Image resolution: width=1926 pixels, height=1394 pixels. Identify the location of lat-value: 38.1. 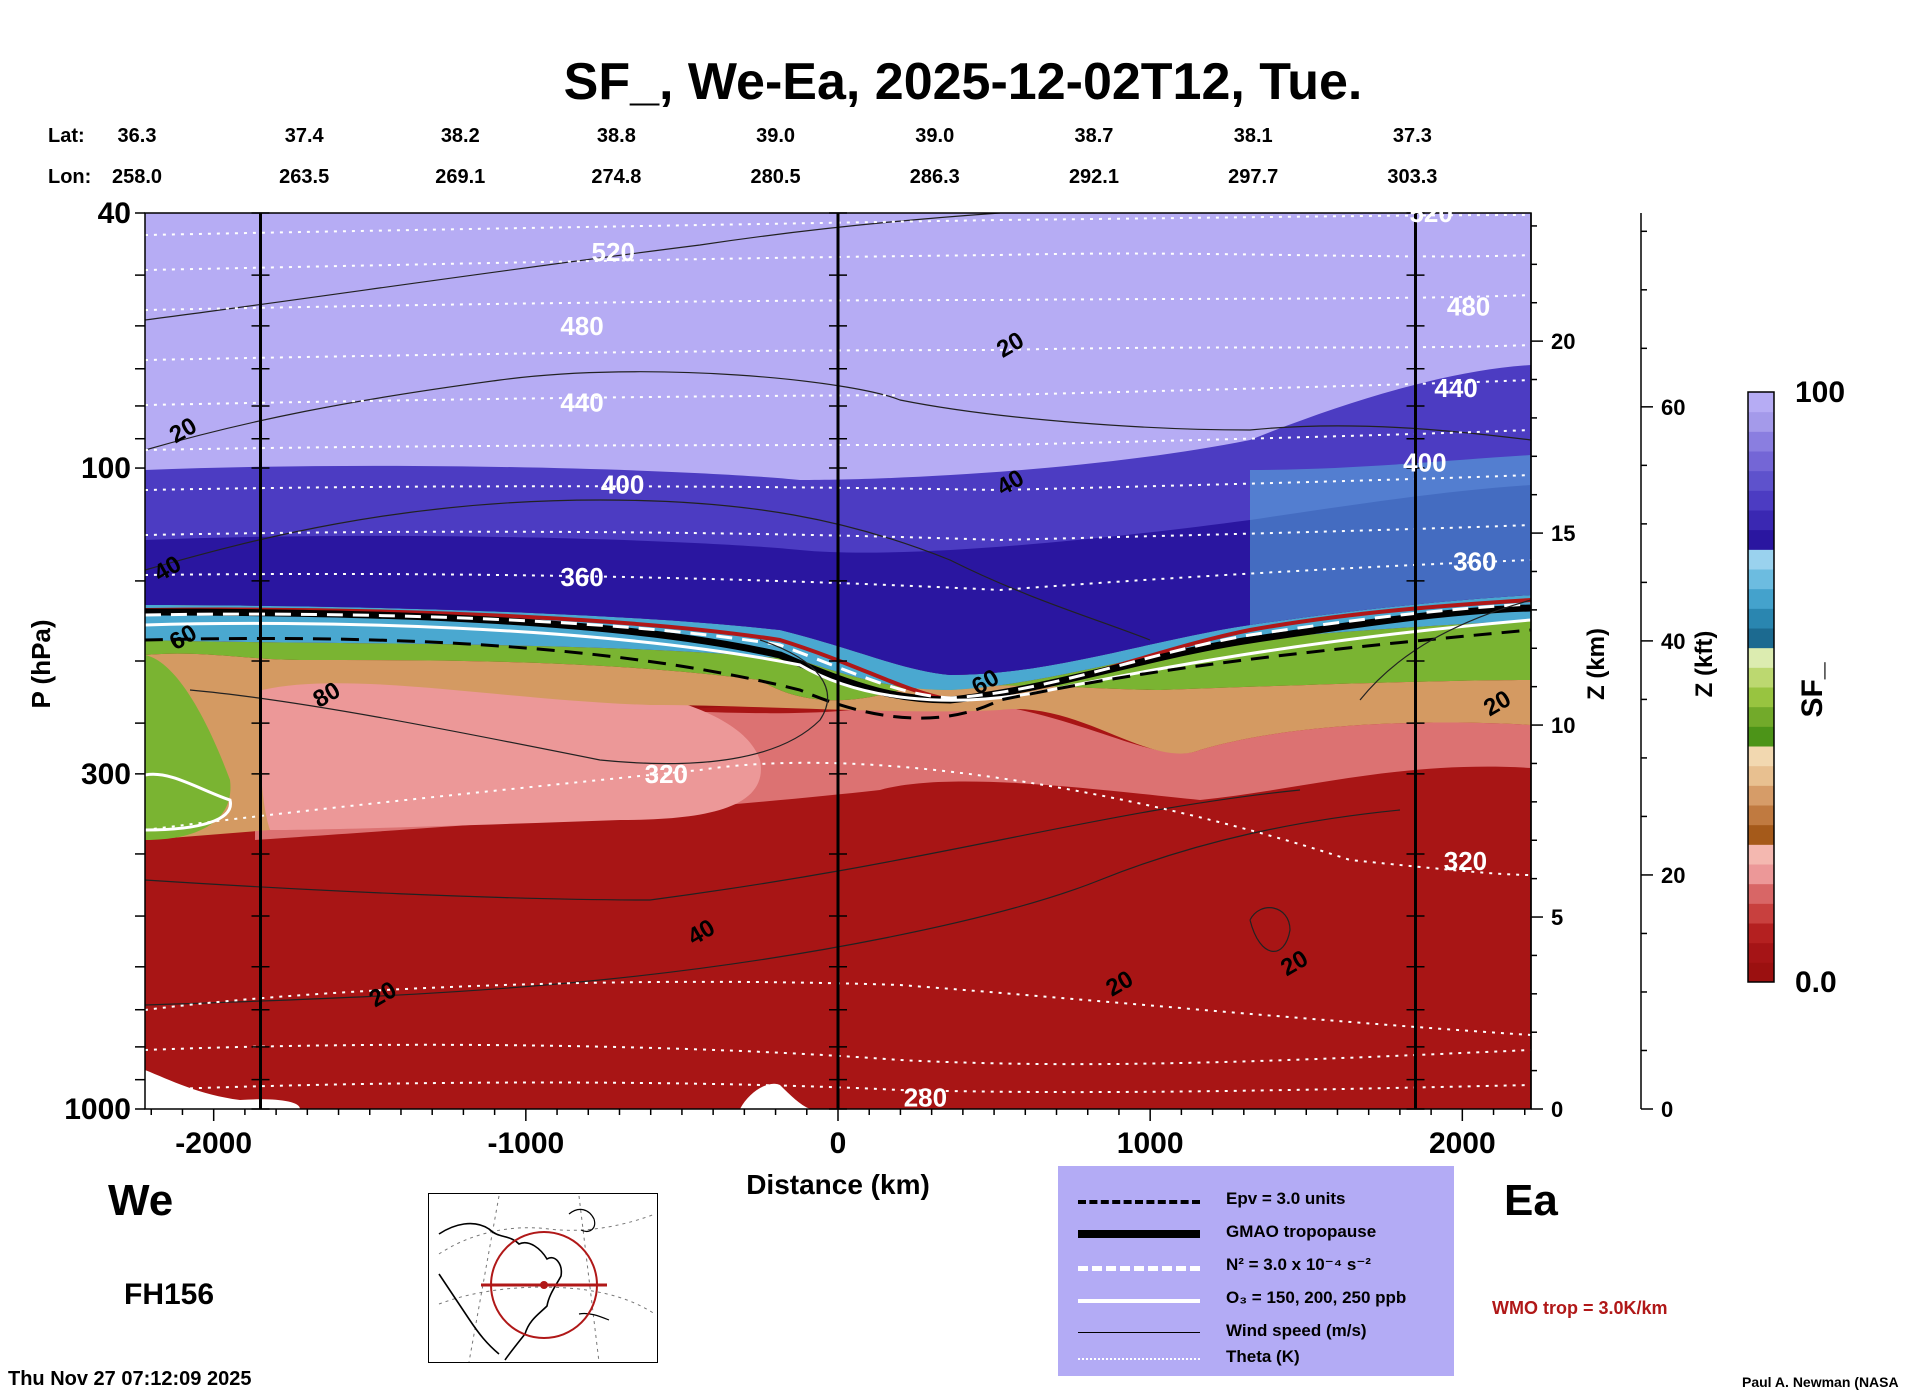
(1253, 136).